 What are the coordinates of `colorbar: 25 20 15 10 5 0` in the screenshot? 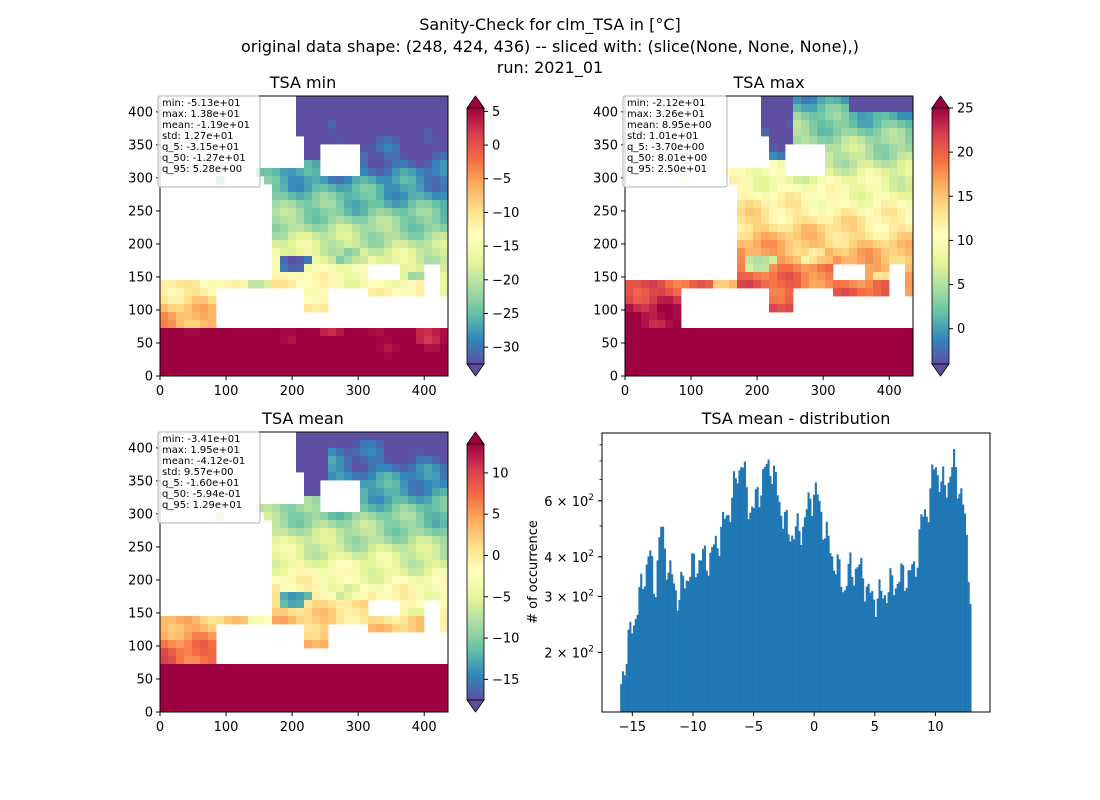 It's located at (952, 236).